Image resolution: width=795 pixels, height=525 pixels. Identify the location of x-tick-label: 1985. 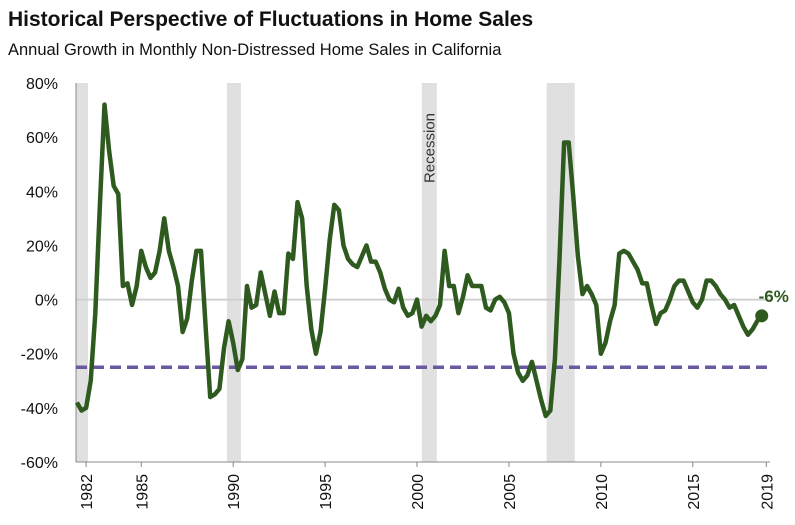
(142, 492).